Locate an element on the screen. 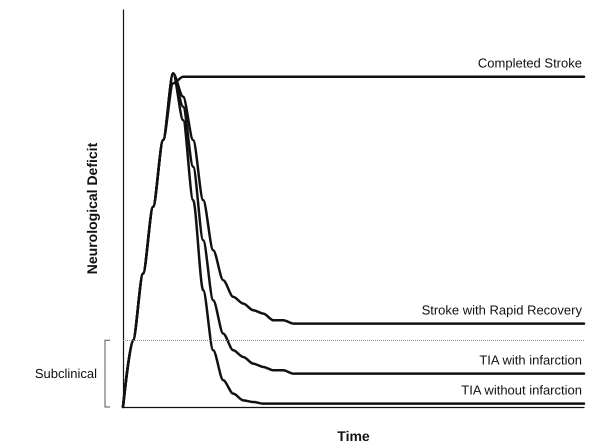 The width and height of the screenshot is (592, 448). y-axis-title: Neurological Deficit is located at coordinates (92, 208).